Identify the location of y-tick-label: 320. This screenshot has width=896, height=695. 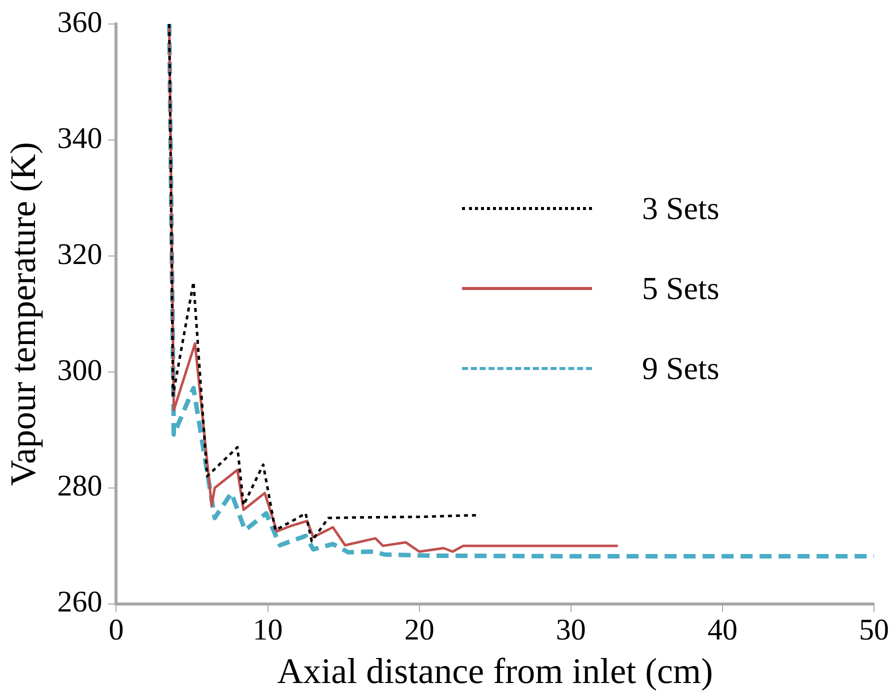
(79, 254).